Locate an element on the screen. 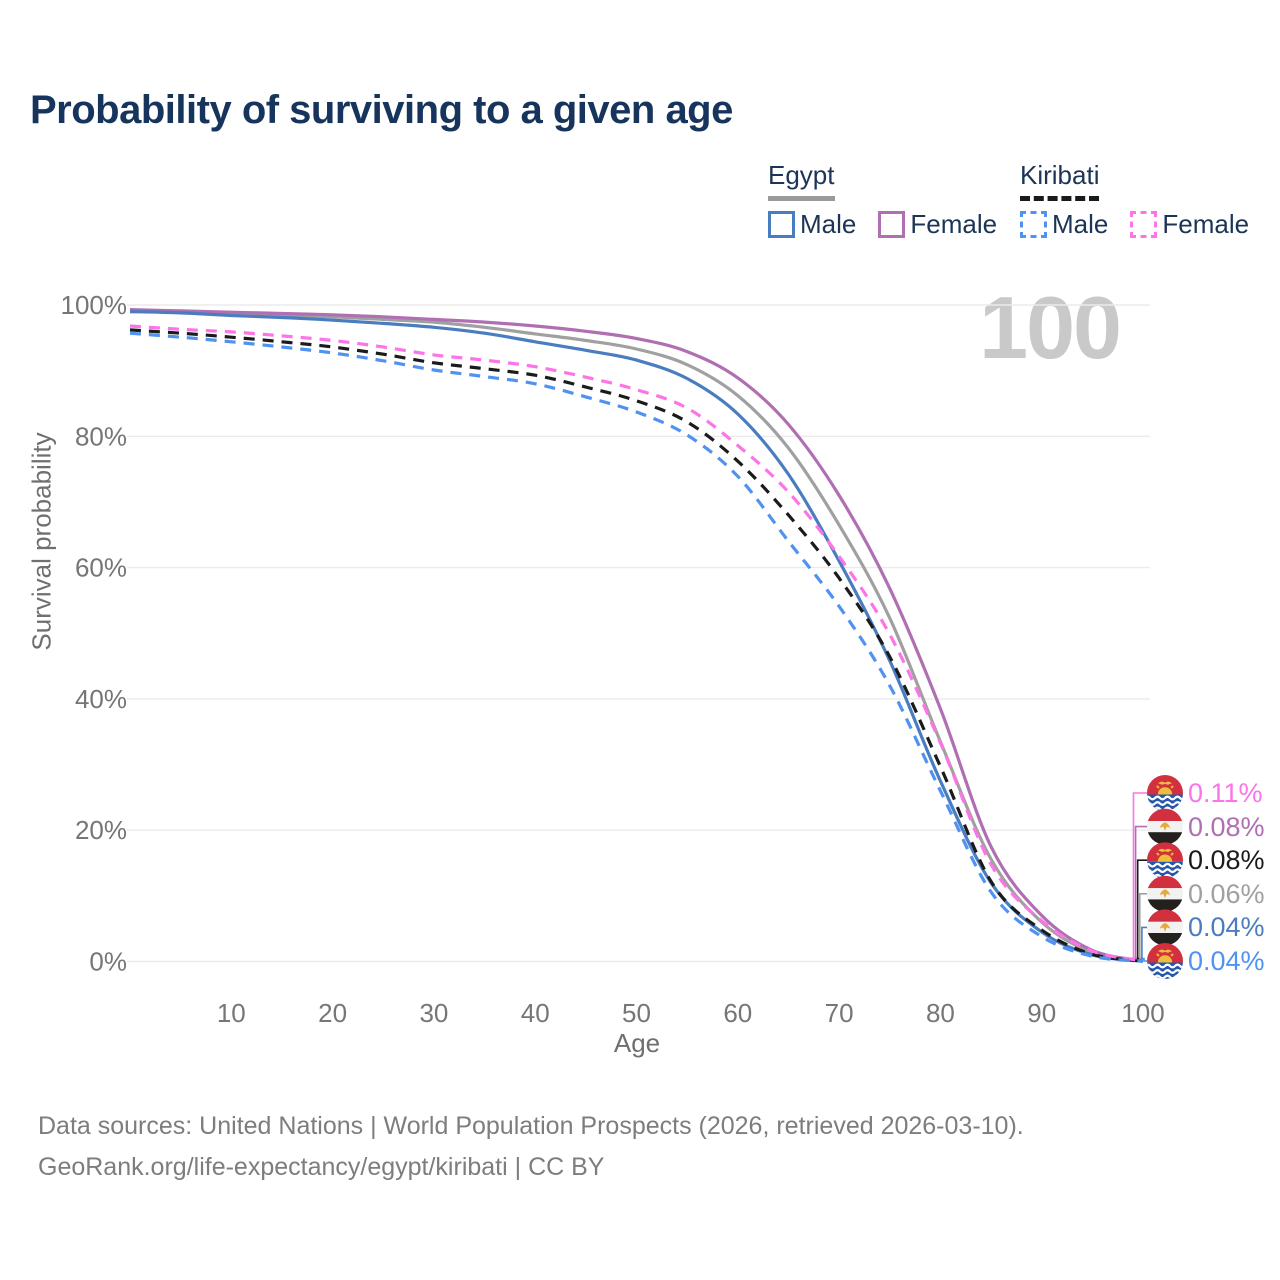 The height and width of the screenshot is (1280, 1280). legend-group-kiribati: Kiribati Male Female is located at coordinates (1145, 200).